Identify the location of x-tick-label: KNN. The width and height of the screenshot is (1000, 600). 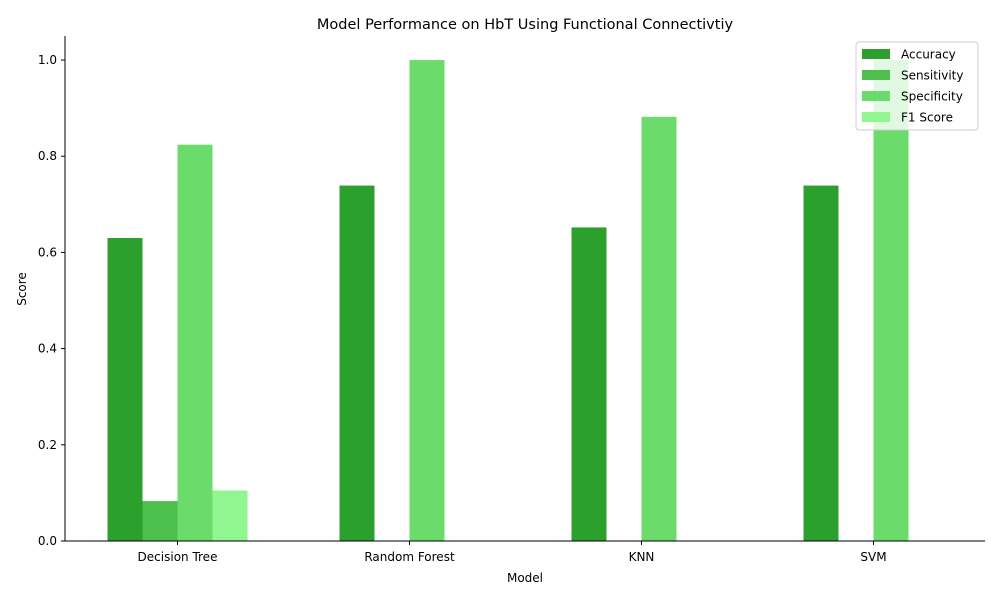
(642, 557).